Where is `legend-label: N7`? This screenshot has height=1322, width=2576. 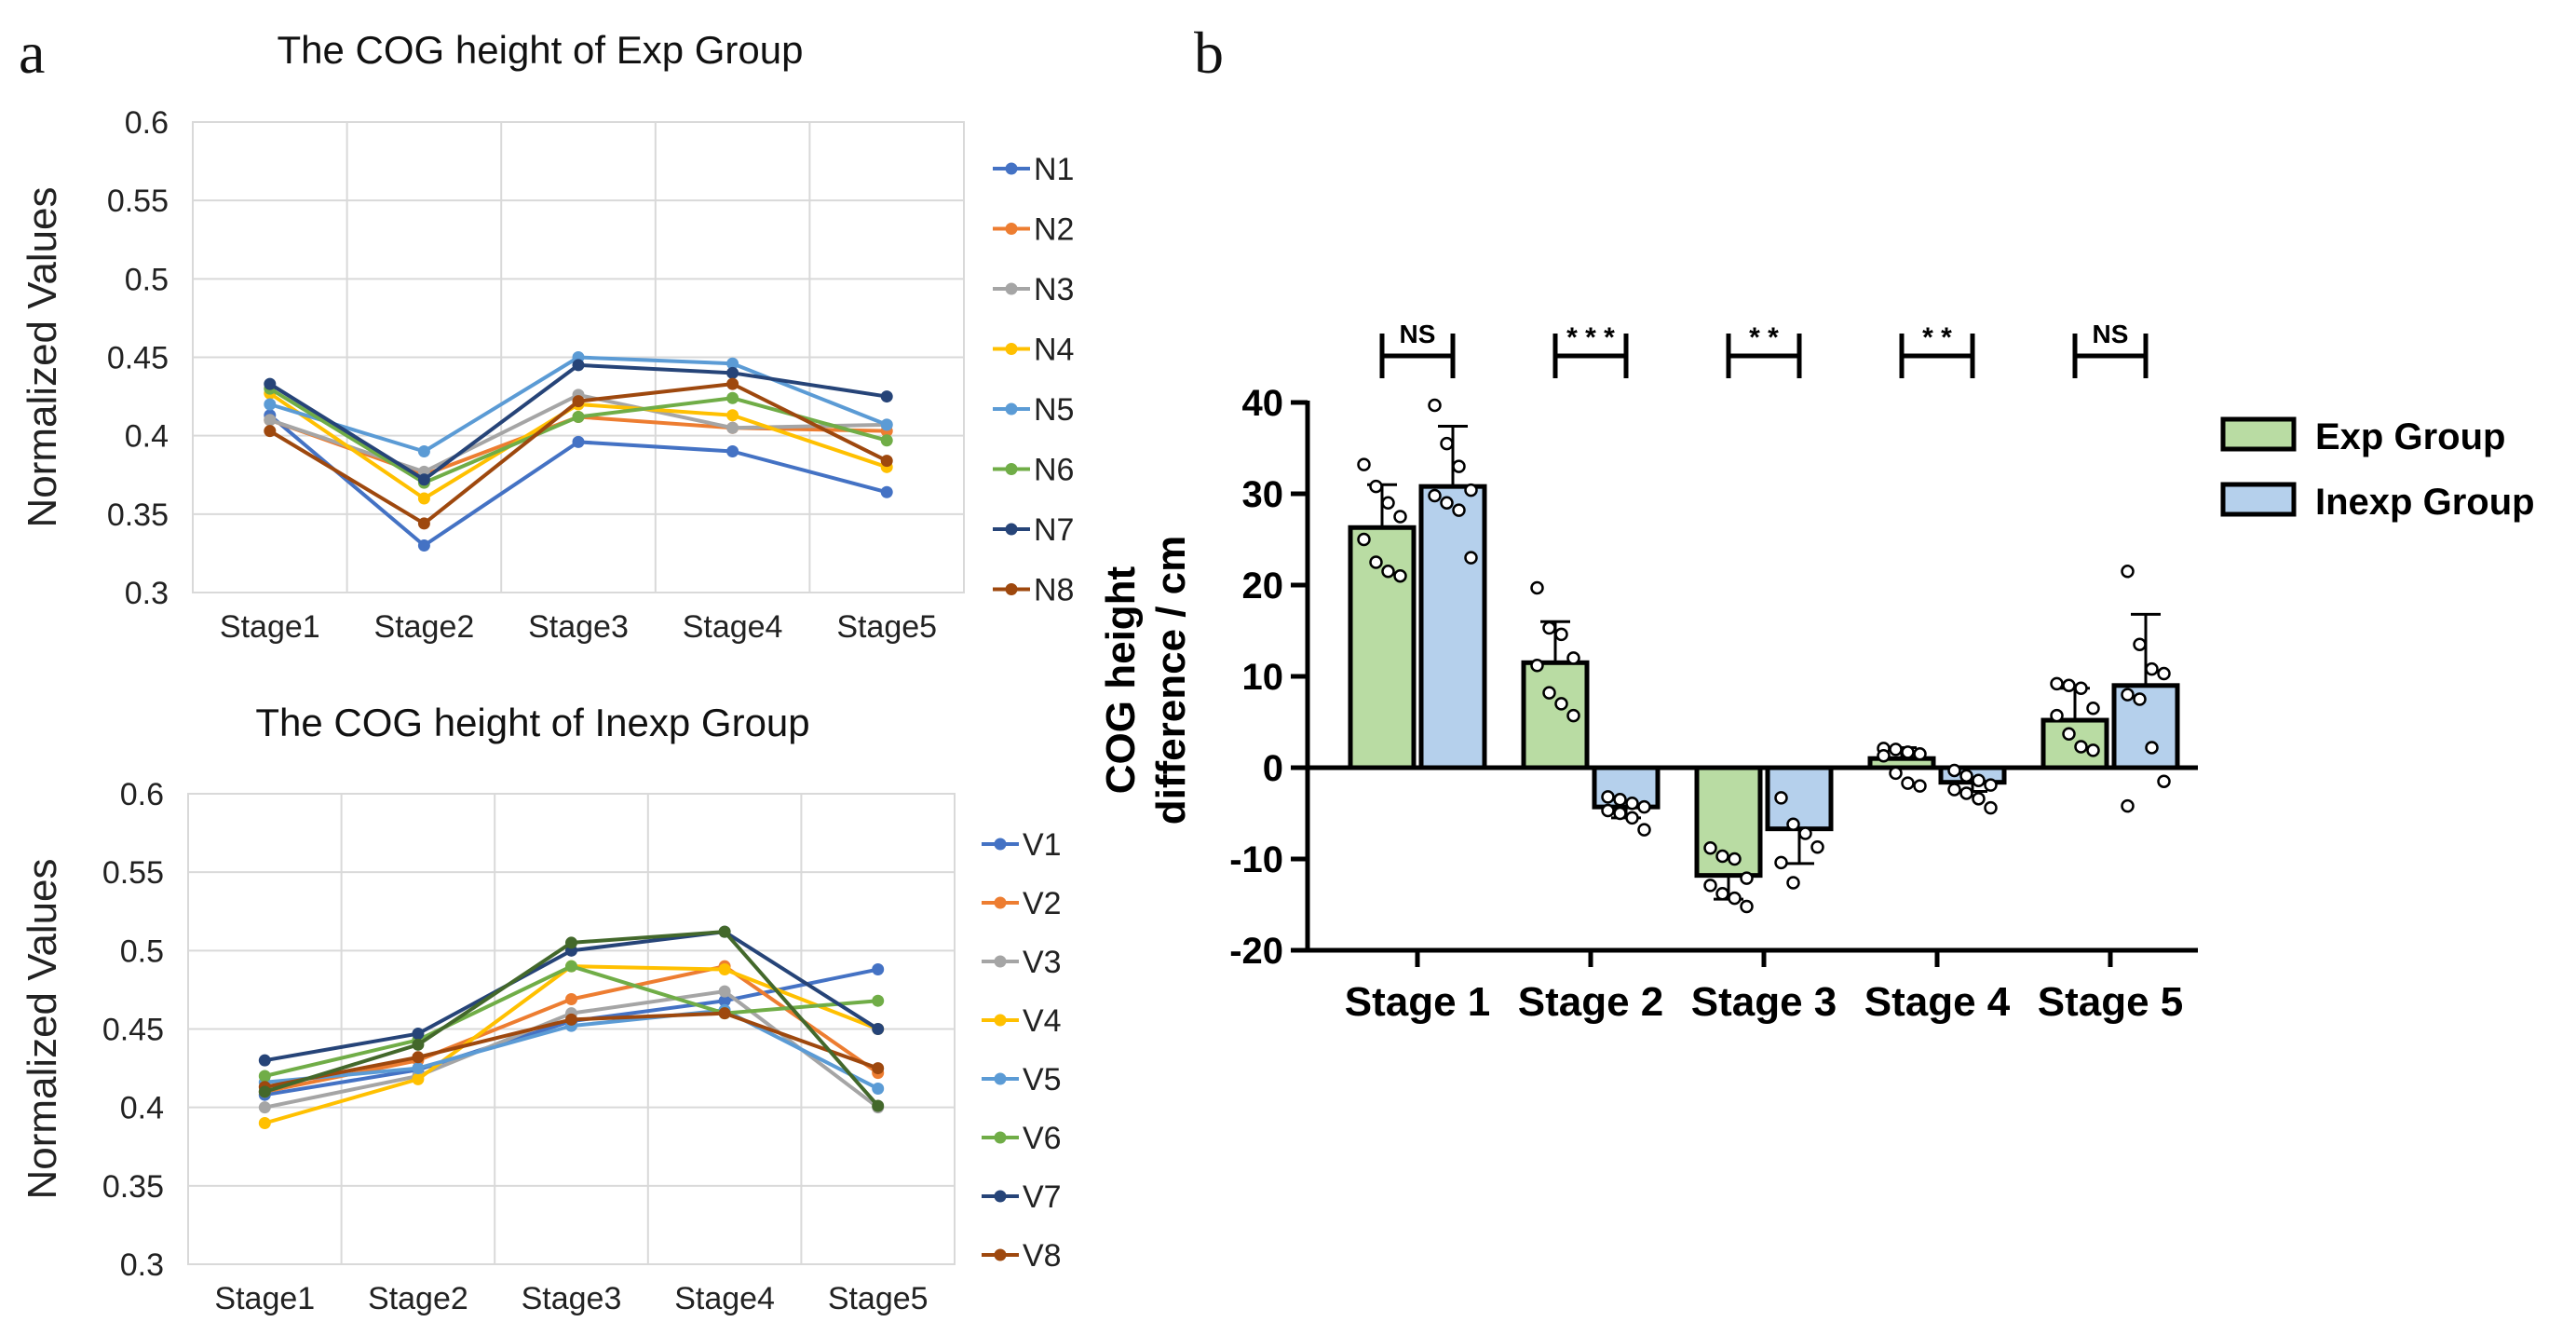
legend-label: N7 is located at coordinates (1054, 530).